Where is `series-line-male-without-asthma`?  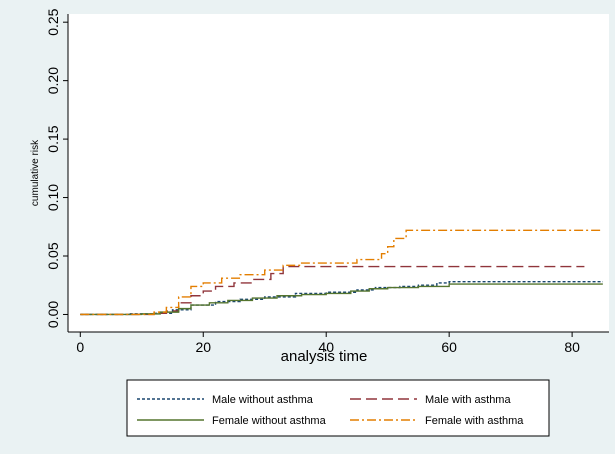
series-line-male-without-asthma is located at coordinates (341, 298).